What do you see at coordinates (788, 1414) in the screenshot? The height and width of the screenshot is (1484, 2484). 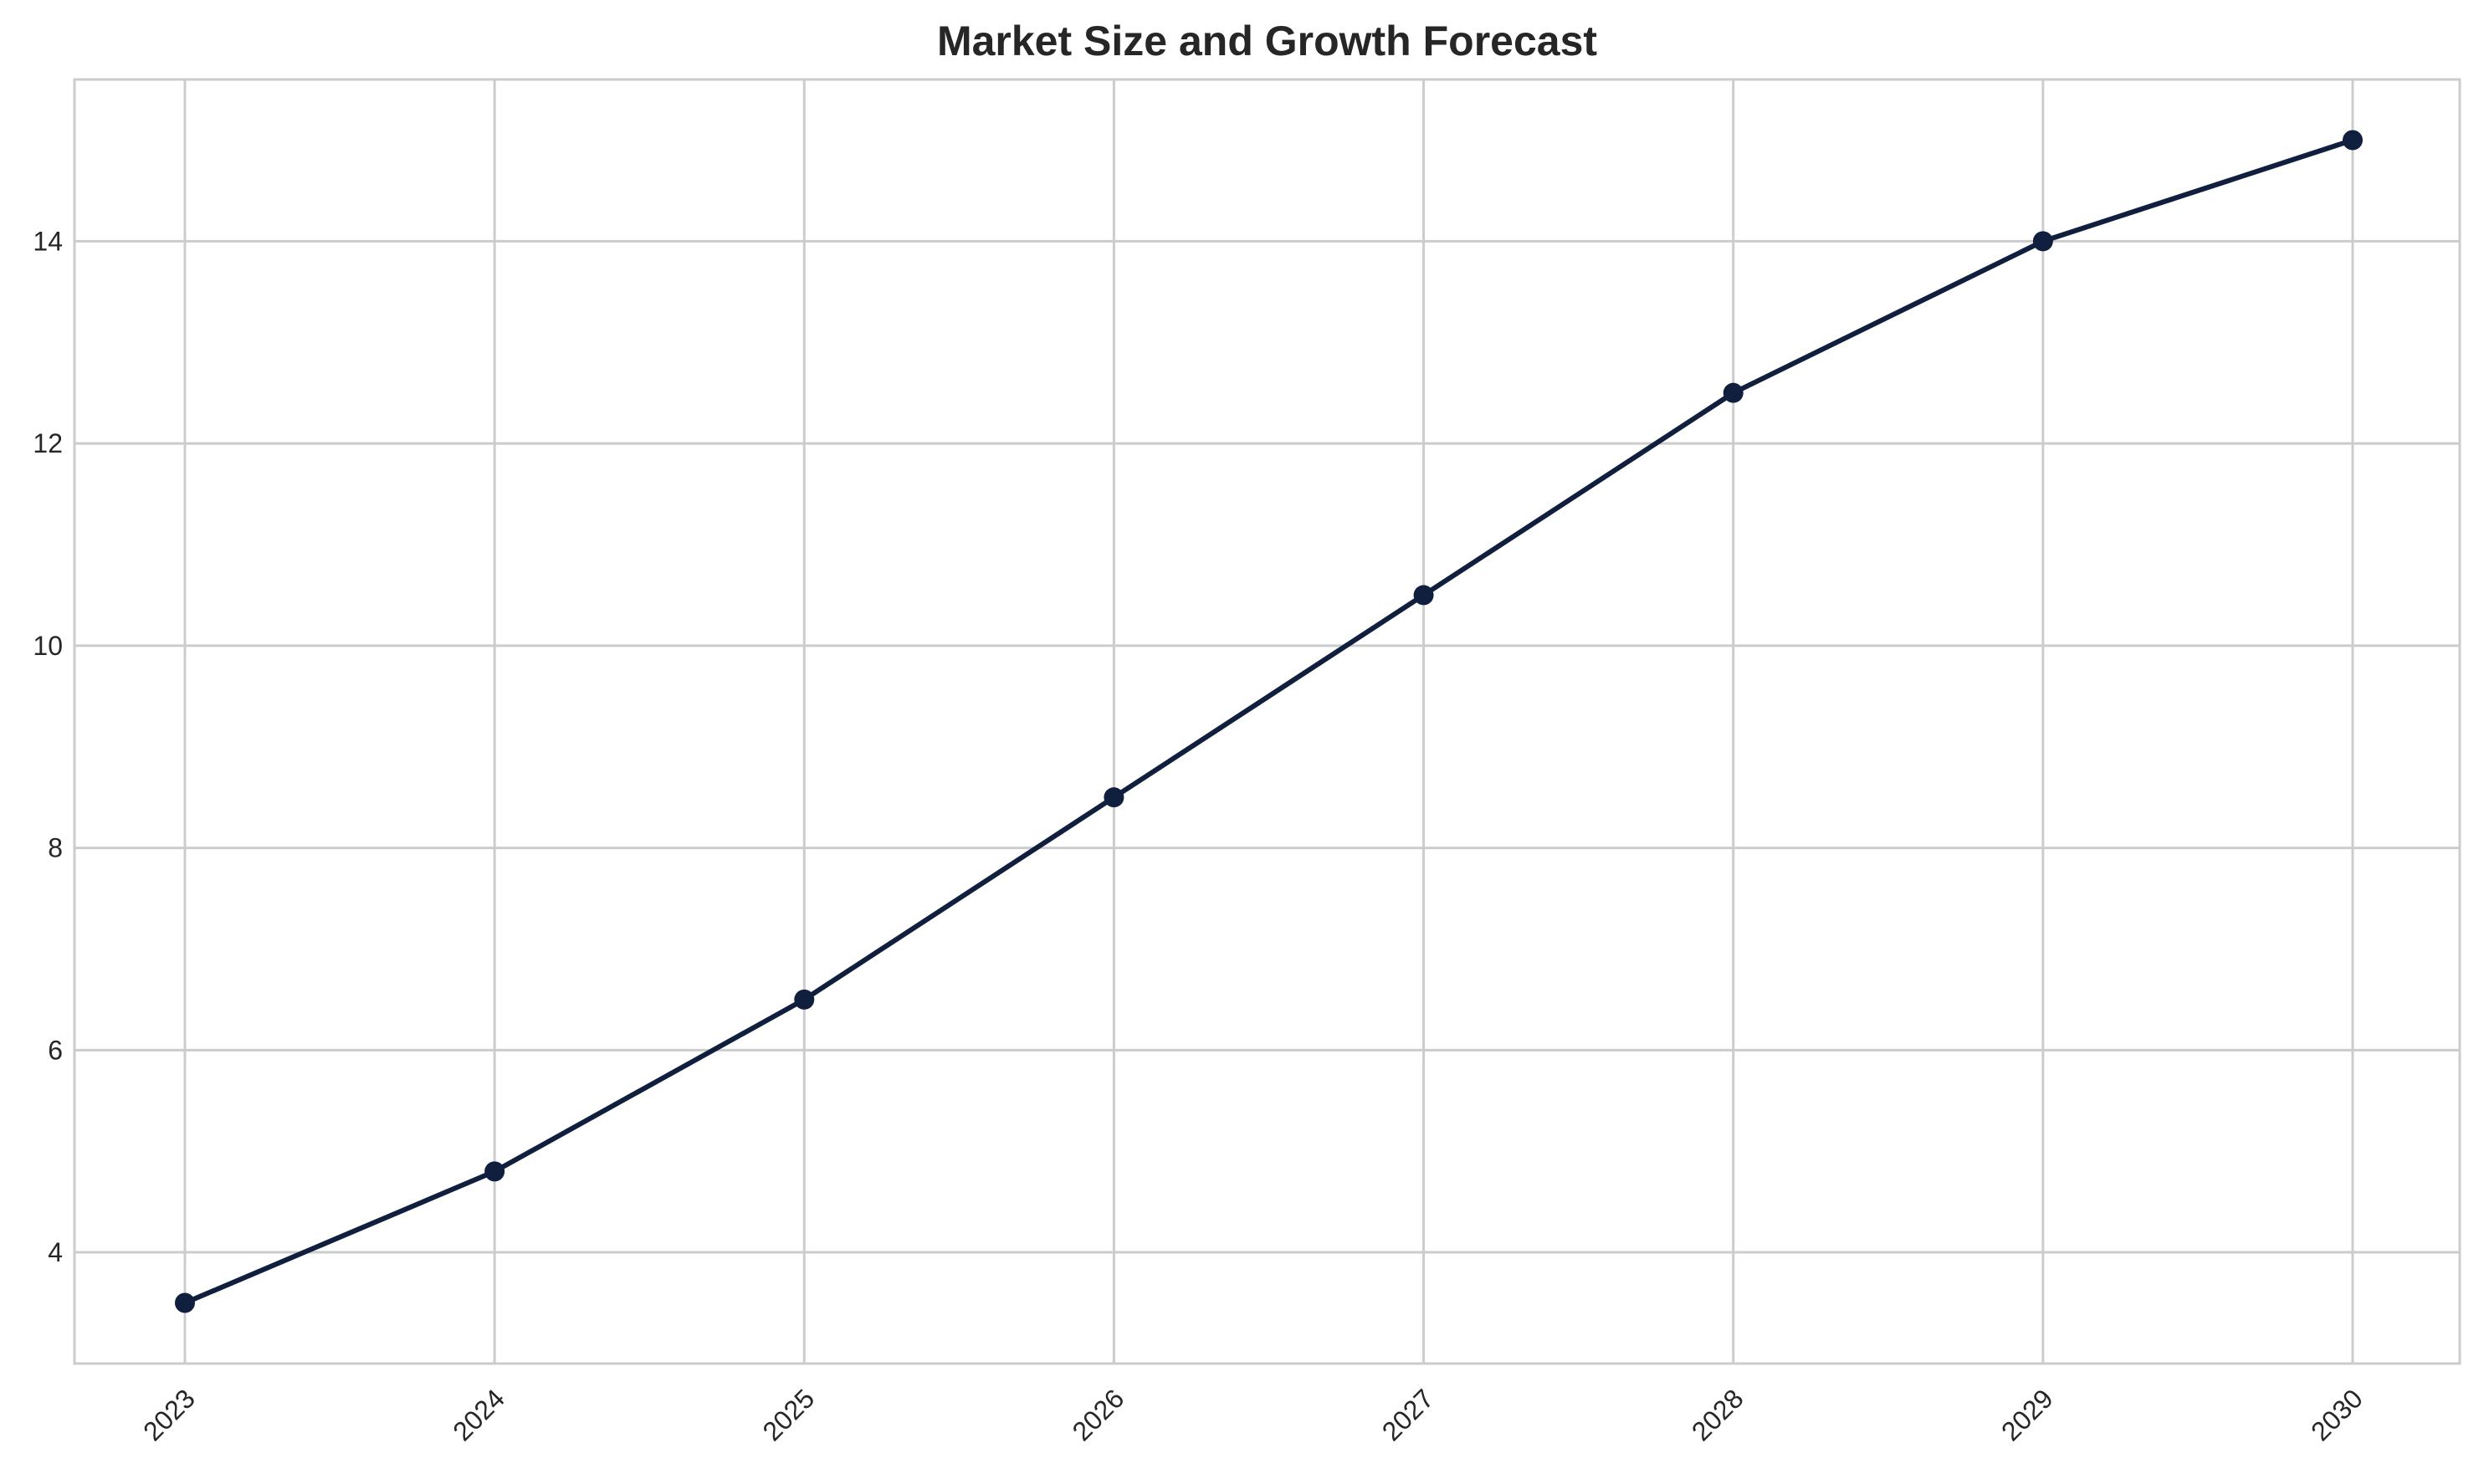 I see `x-tick-label: 2025` at bounding box center [788, 1414].